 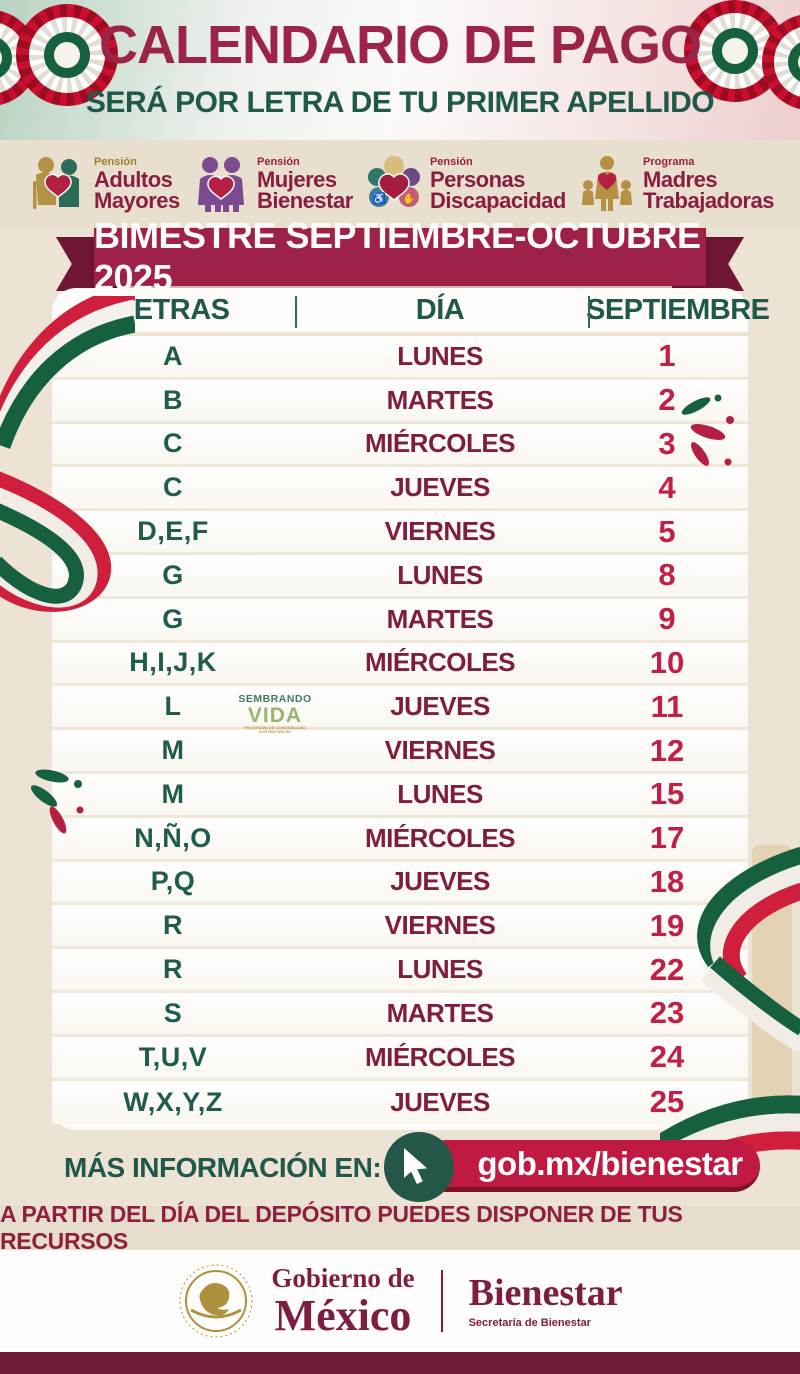 What do you see at coordinates (173, 881) in the screenshot?
I see `row-letters: P,Q` at bounding box center [173, 881].